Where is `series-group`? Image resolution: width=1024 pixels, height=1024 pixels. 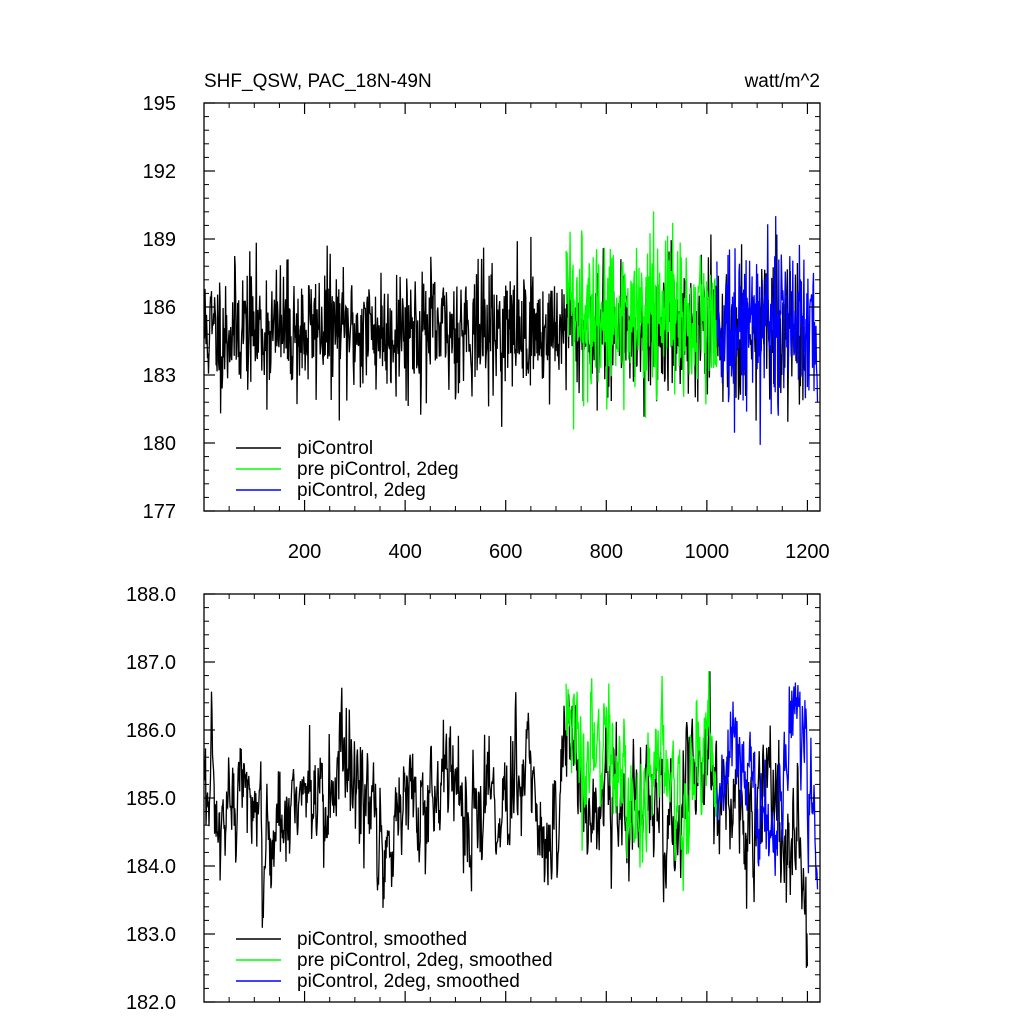
series-group is located at coordinates (511, 328).